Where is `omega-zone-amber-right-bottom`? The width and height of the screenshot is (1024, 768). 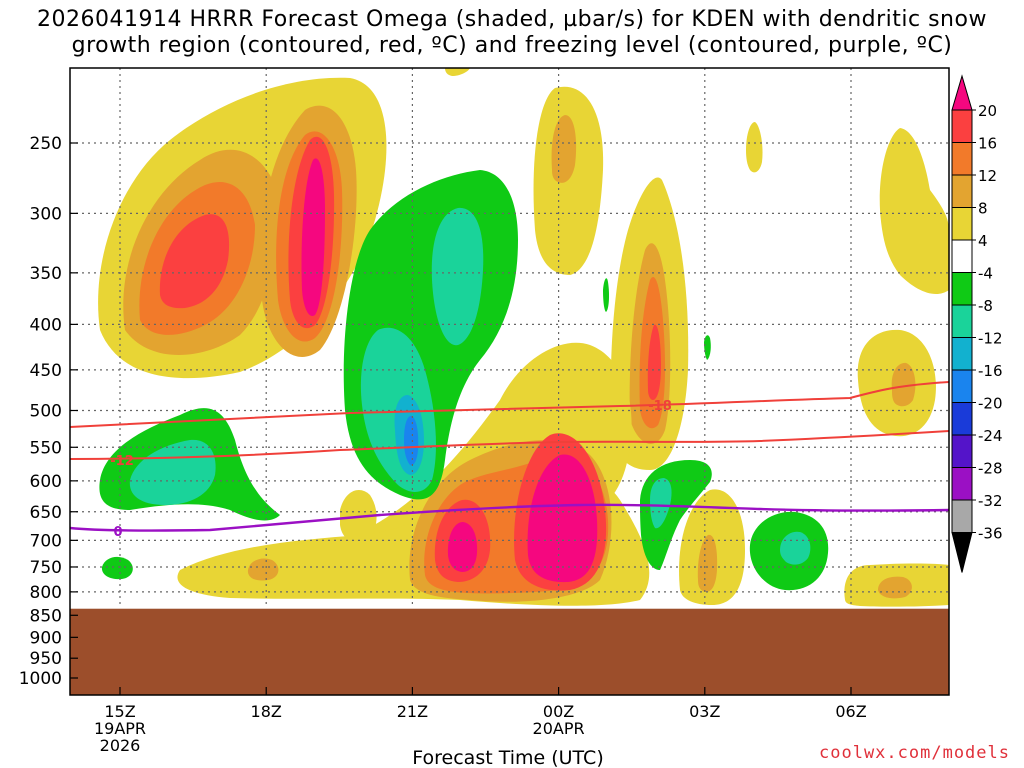
omega-zone-amber-right-bottom is located at coordinates (707, 563).